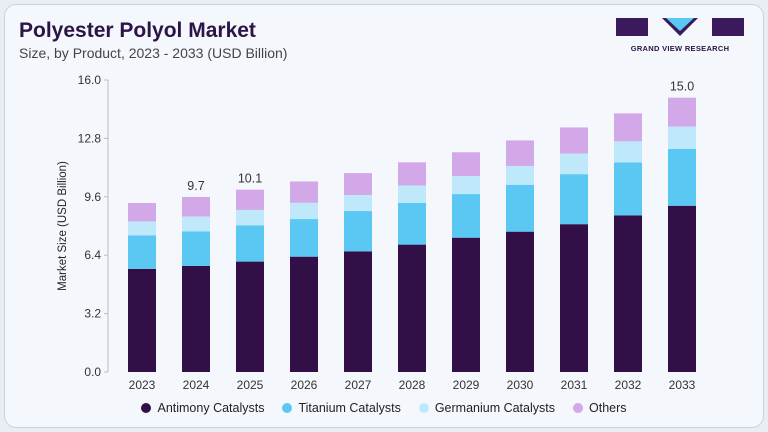 The height and width of the screenshot is (432, 768). Describe the element at coordinates (211, 408) in the screenshot. I see `legend-label: Antimony Catalysts` at that location.